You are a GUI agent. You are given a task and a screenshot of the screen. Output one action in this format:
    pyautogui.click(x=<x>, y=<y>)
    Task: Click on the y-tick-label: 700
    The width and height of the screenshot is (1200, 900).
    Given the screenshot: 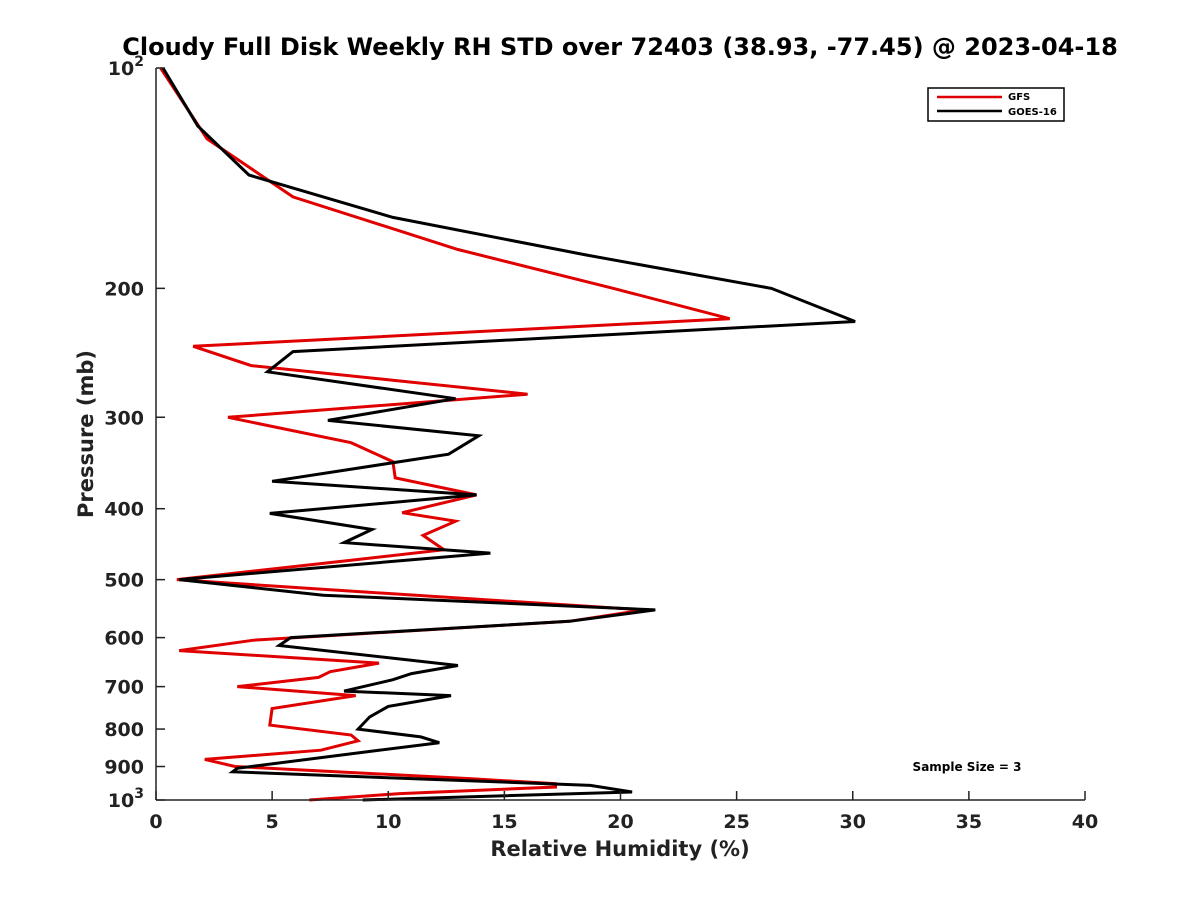 What is the action you would take?
    pyautogui.click(x=124, y=688)
    